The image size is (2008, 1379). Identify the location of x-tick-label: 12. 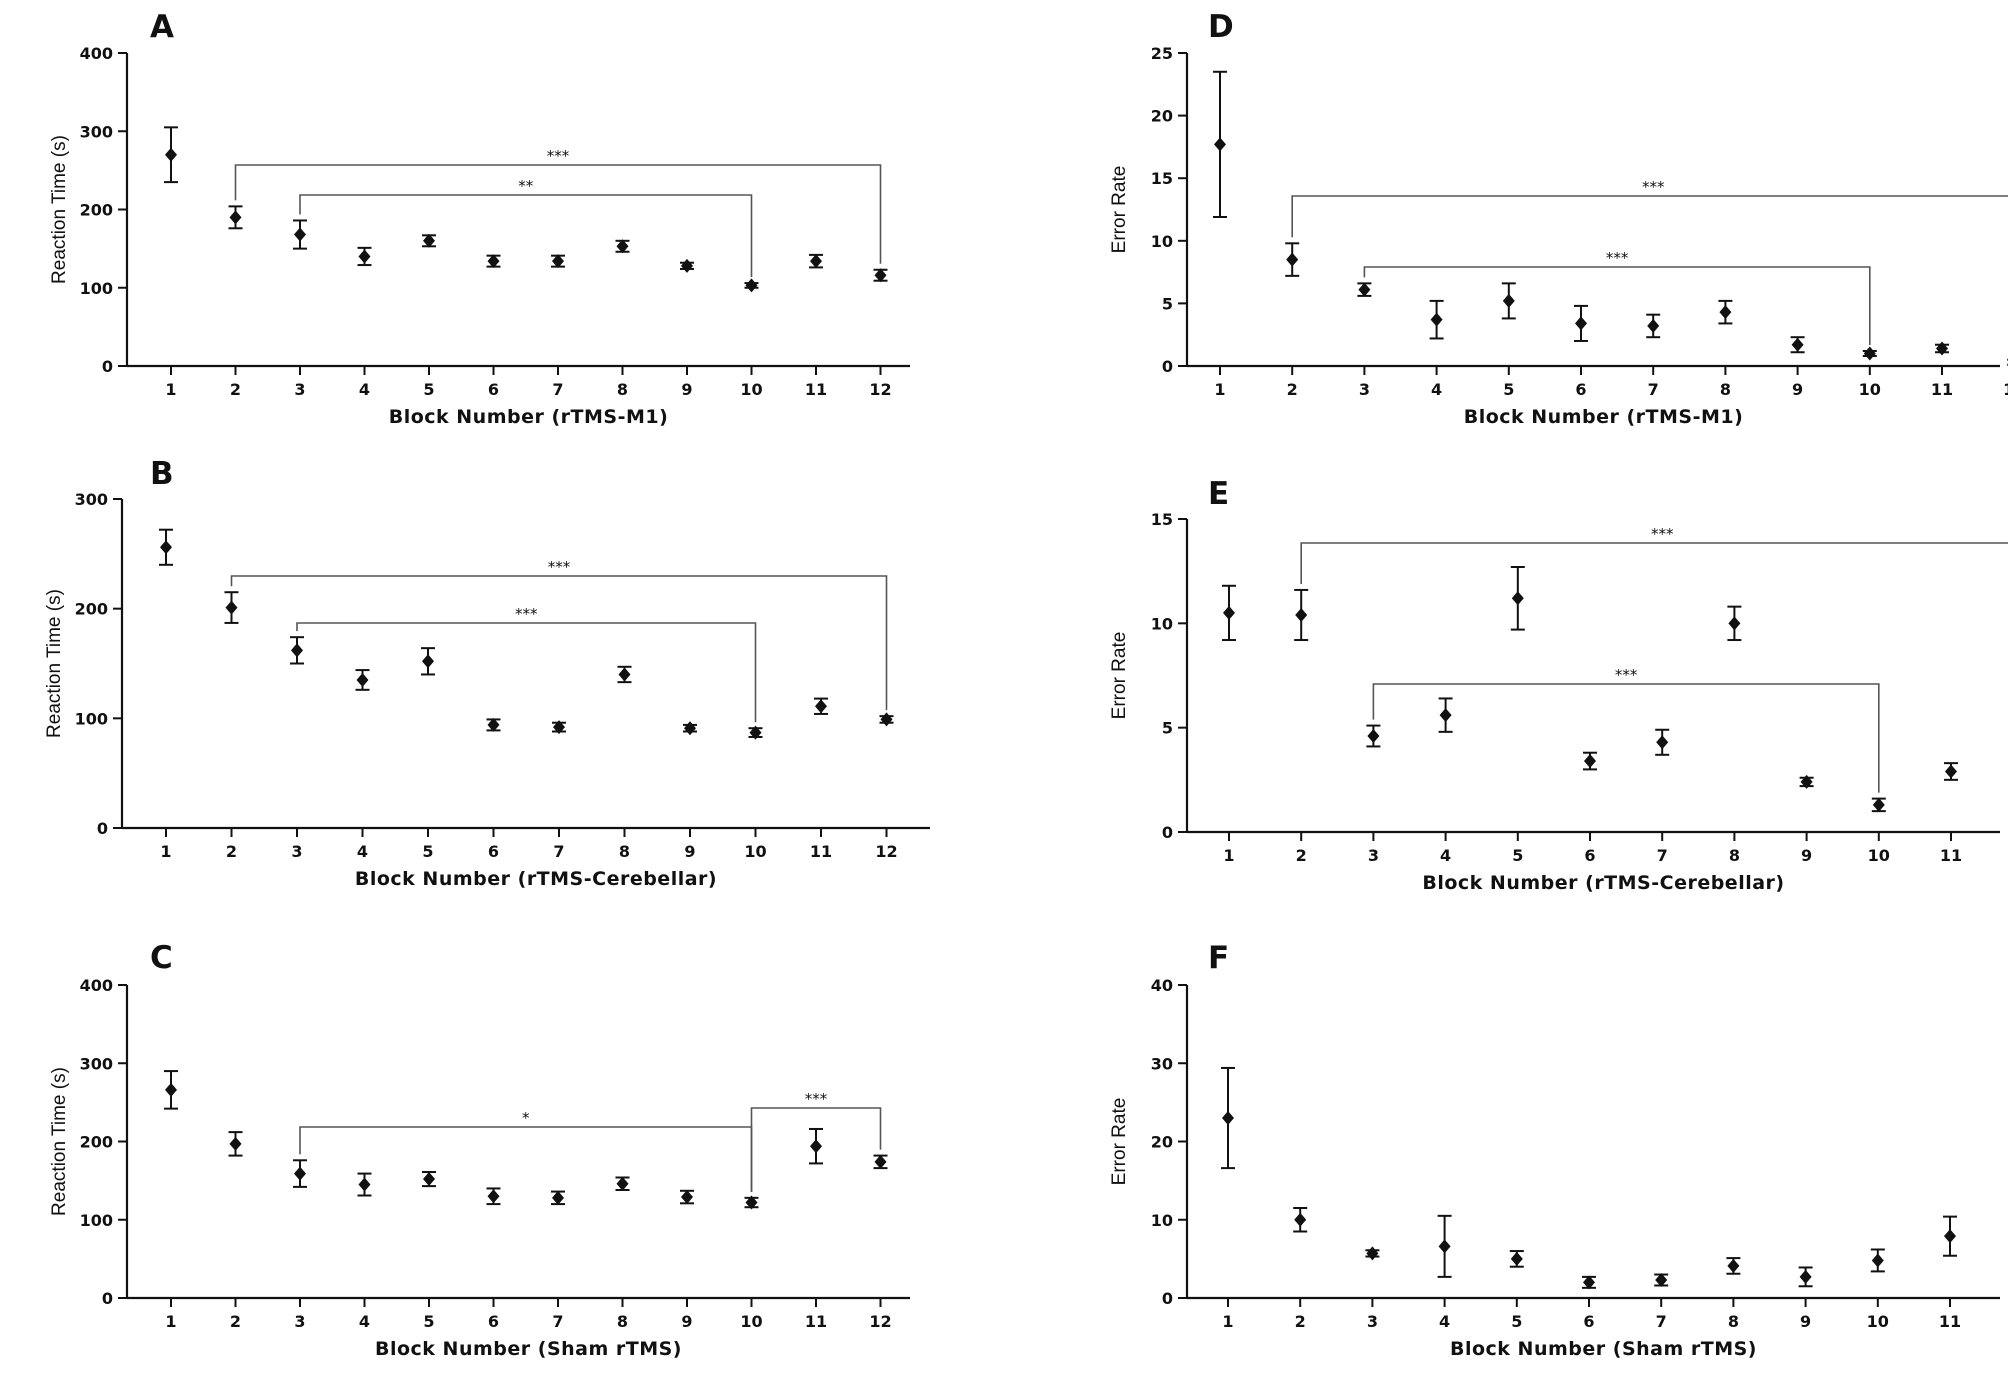
(2005, 389).